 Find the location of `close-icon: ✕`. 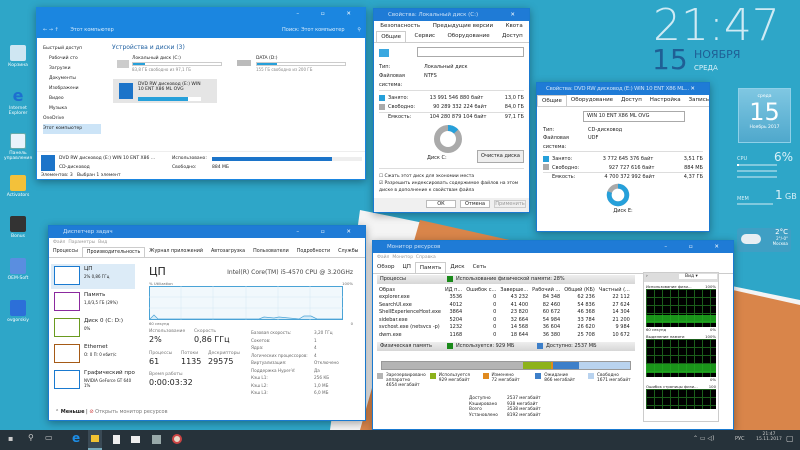

close-icon: ✕ is located at coordinates (697, 89).